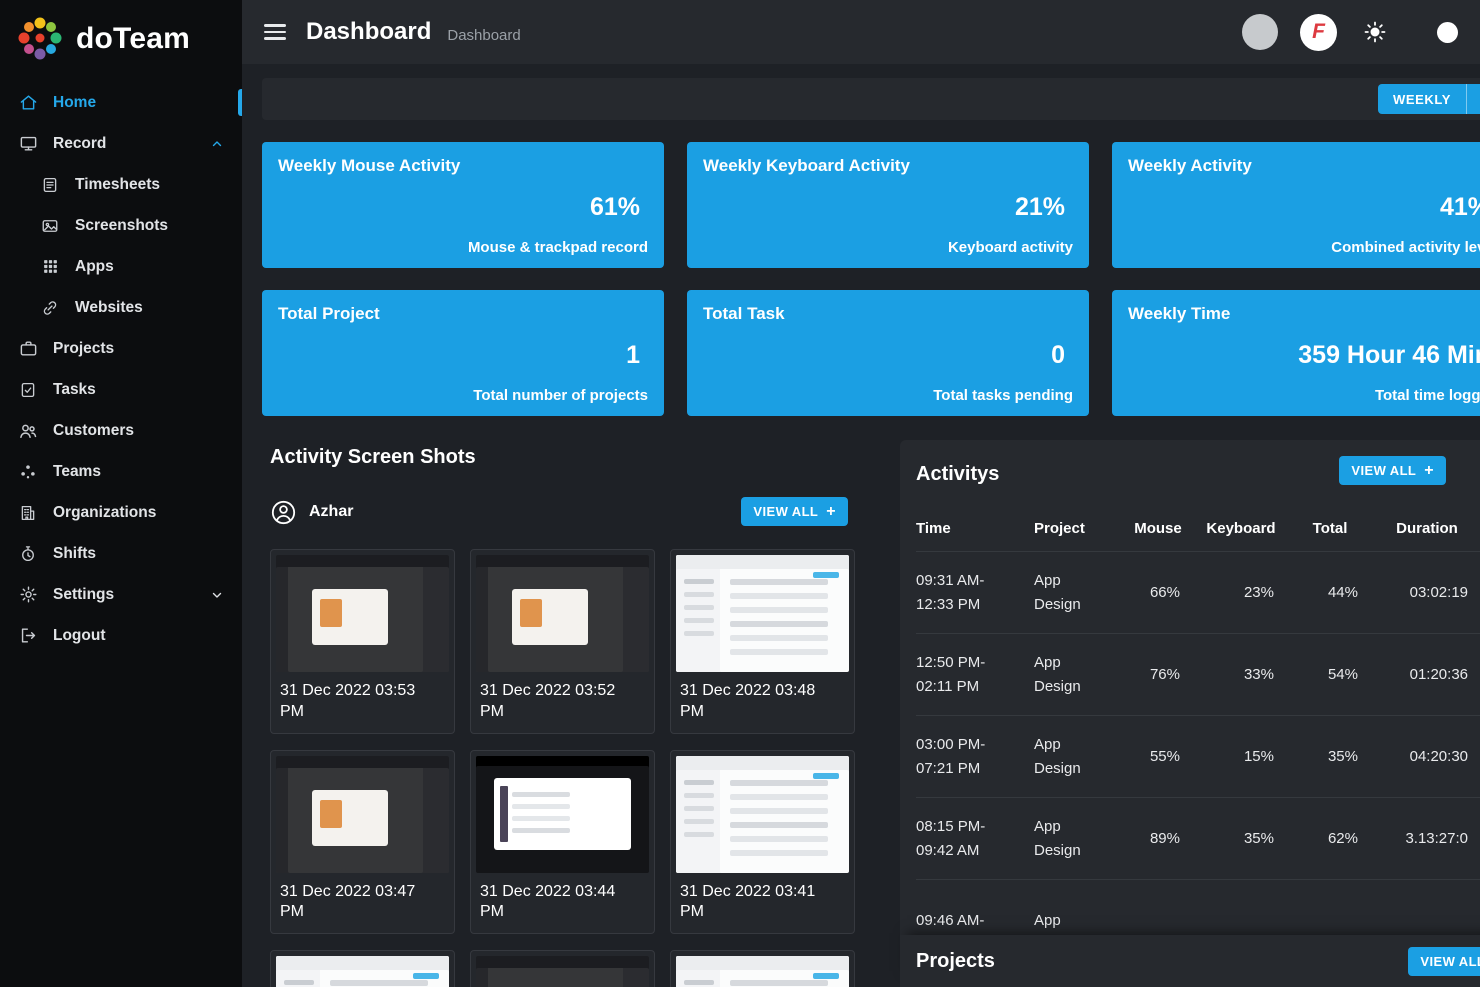 This screenshot has width=1480, height=987. What do you see at coordinates (50, 267) in the screenshot?
I see `apps-icon` at bounding box center [50, 267].